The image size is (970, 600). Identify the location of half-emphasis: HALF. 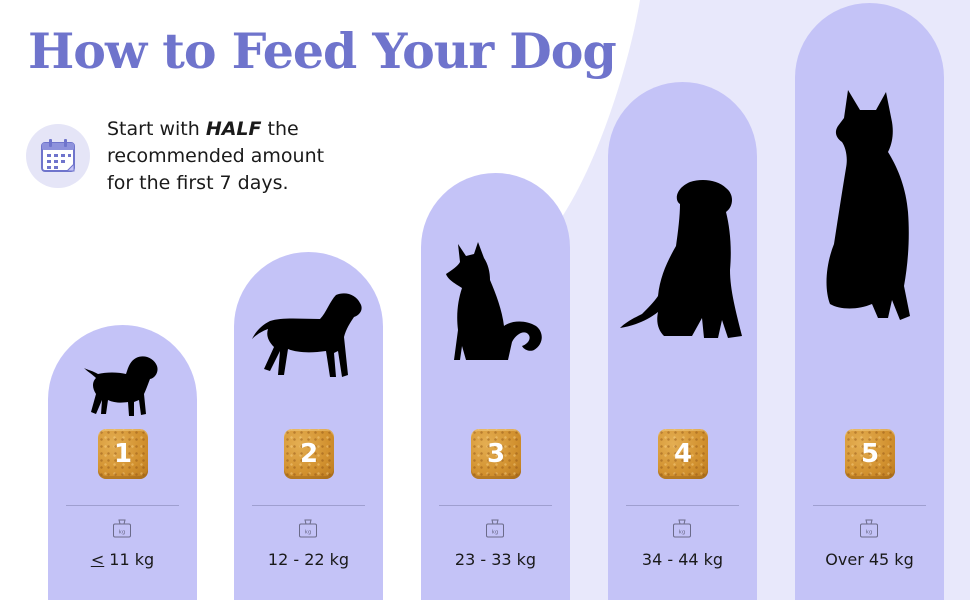
(233, 129).